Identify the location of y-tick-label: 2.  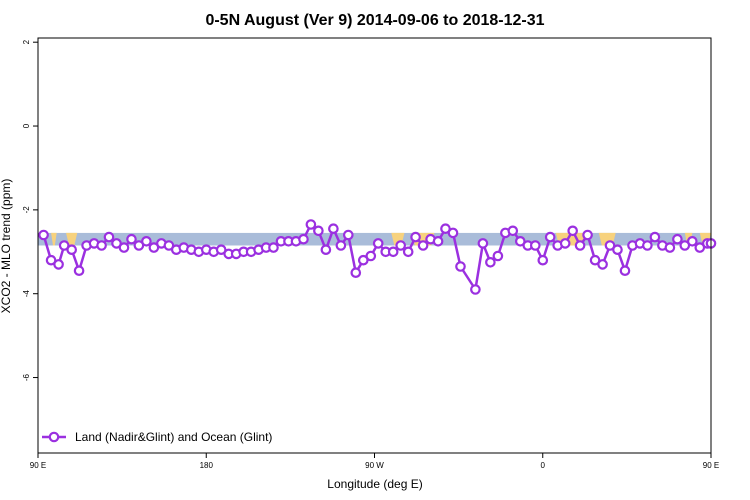
(26, 41).